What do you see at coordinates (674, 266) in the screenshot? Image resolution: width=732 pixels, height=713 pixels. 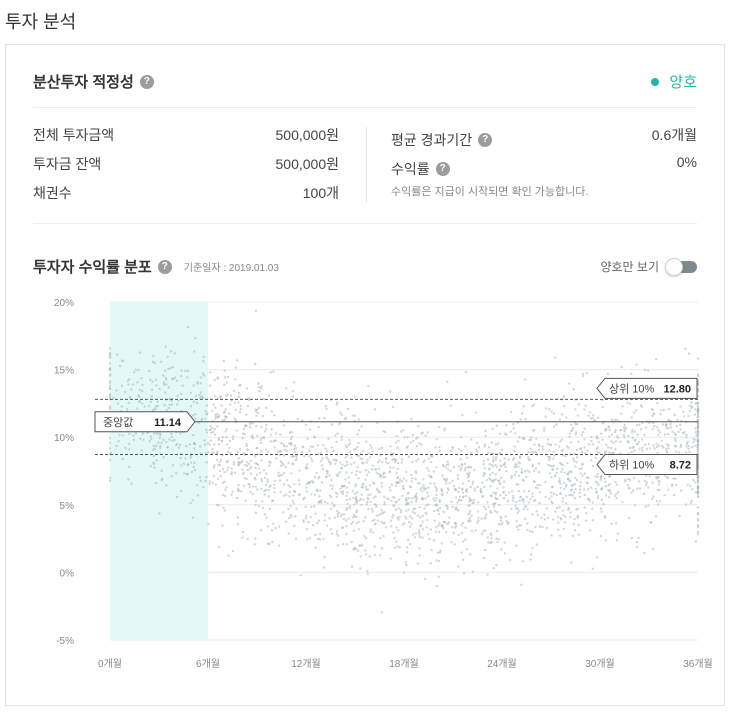 I see `toggle-knob` at bounding box center [674, 266].